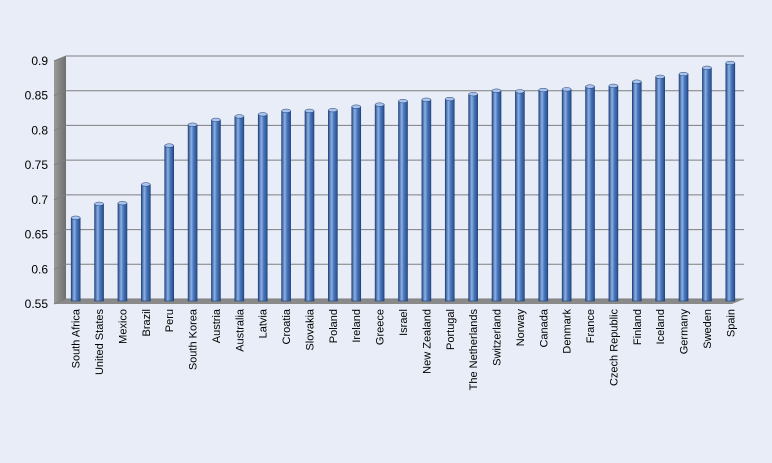 This screenshot has height=463, width=772. I want to click on y-tick-label: 0.65, so click(37, 235).